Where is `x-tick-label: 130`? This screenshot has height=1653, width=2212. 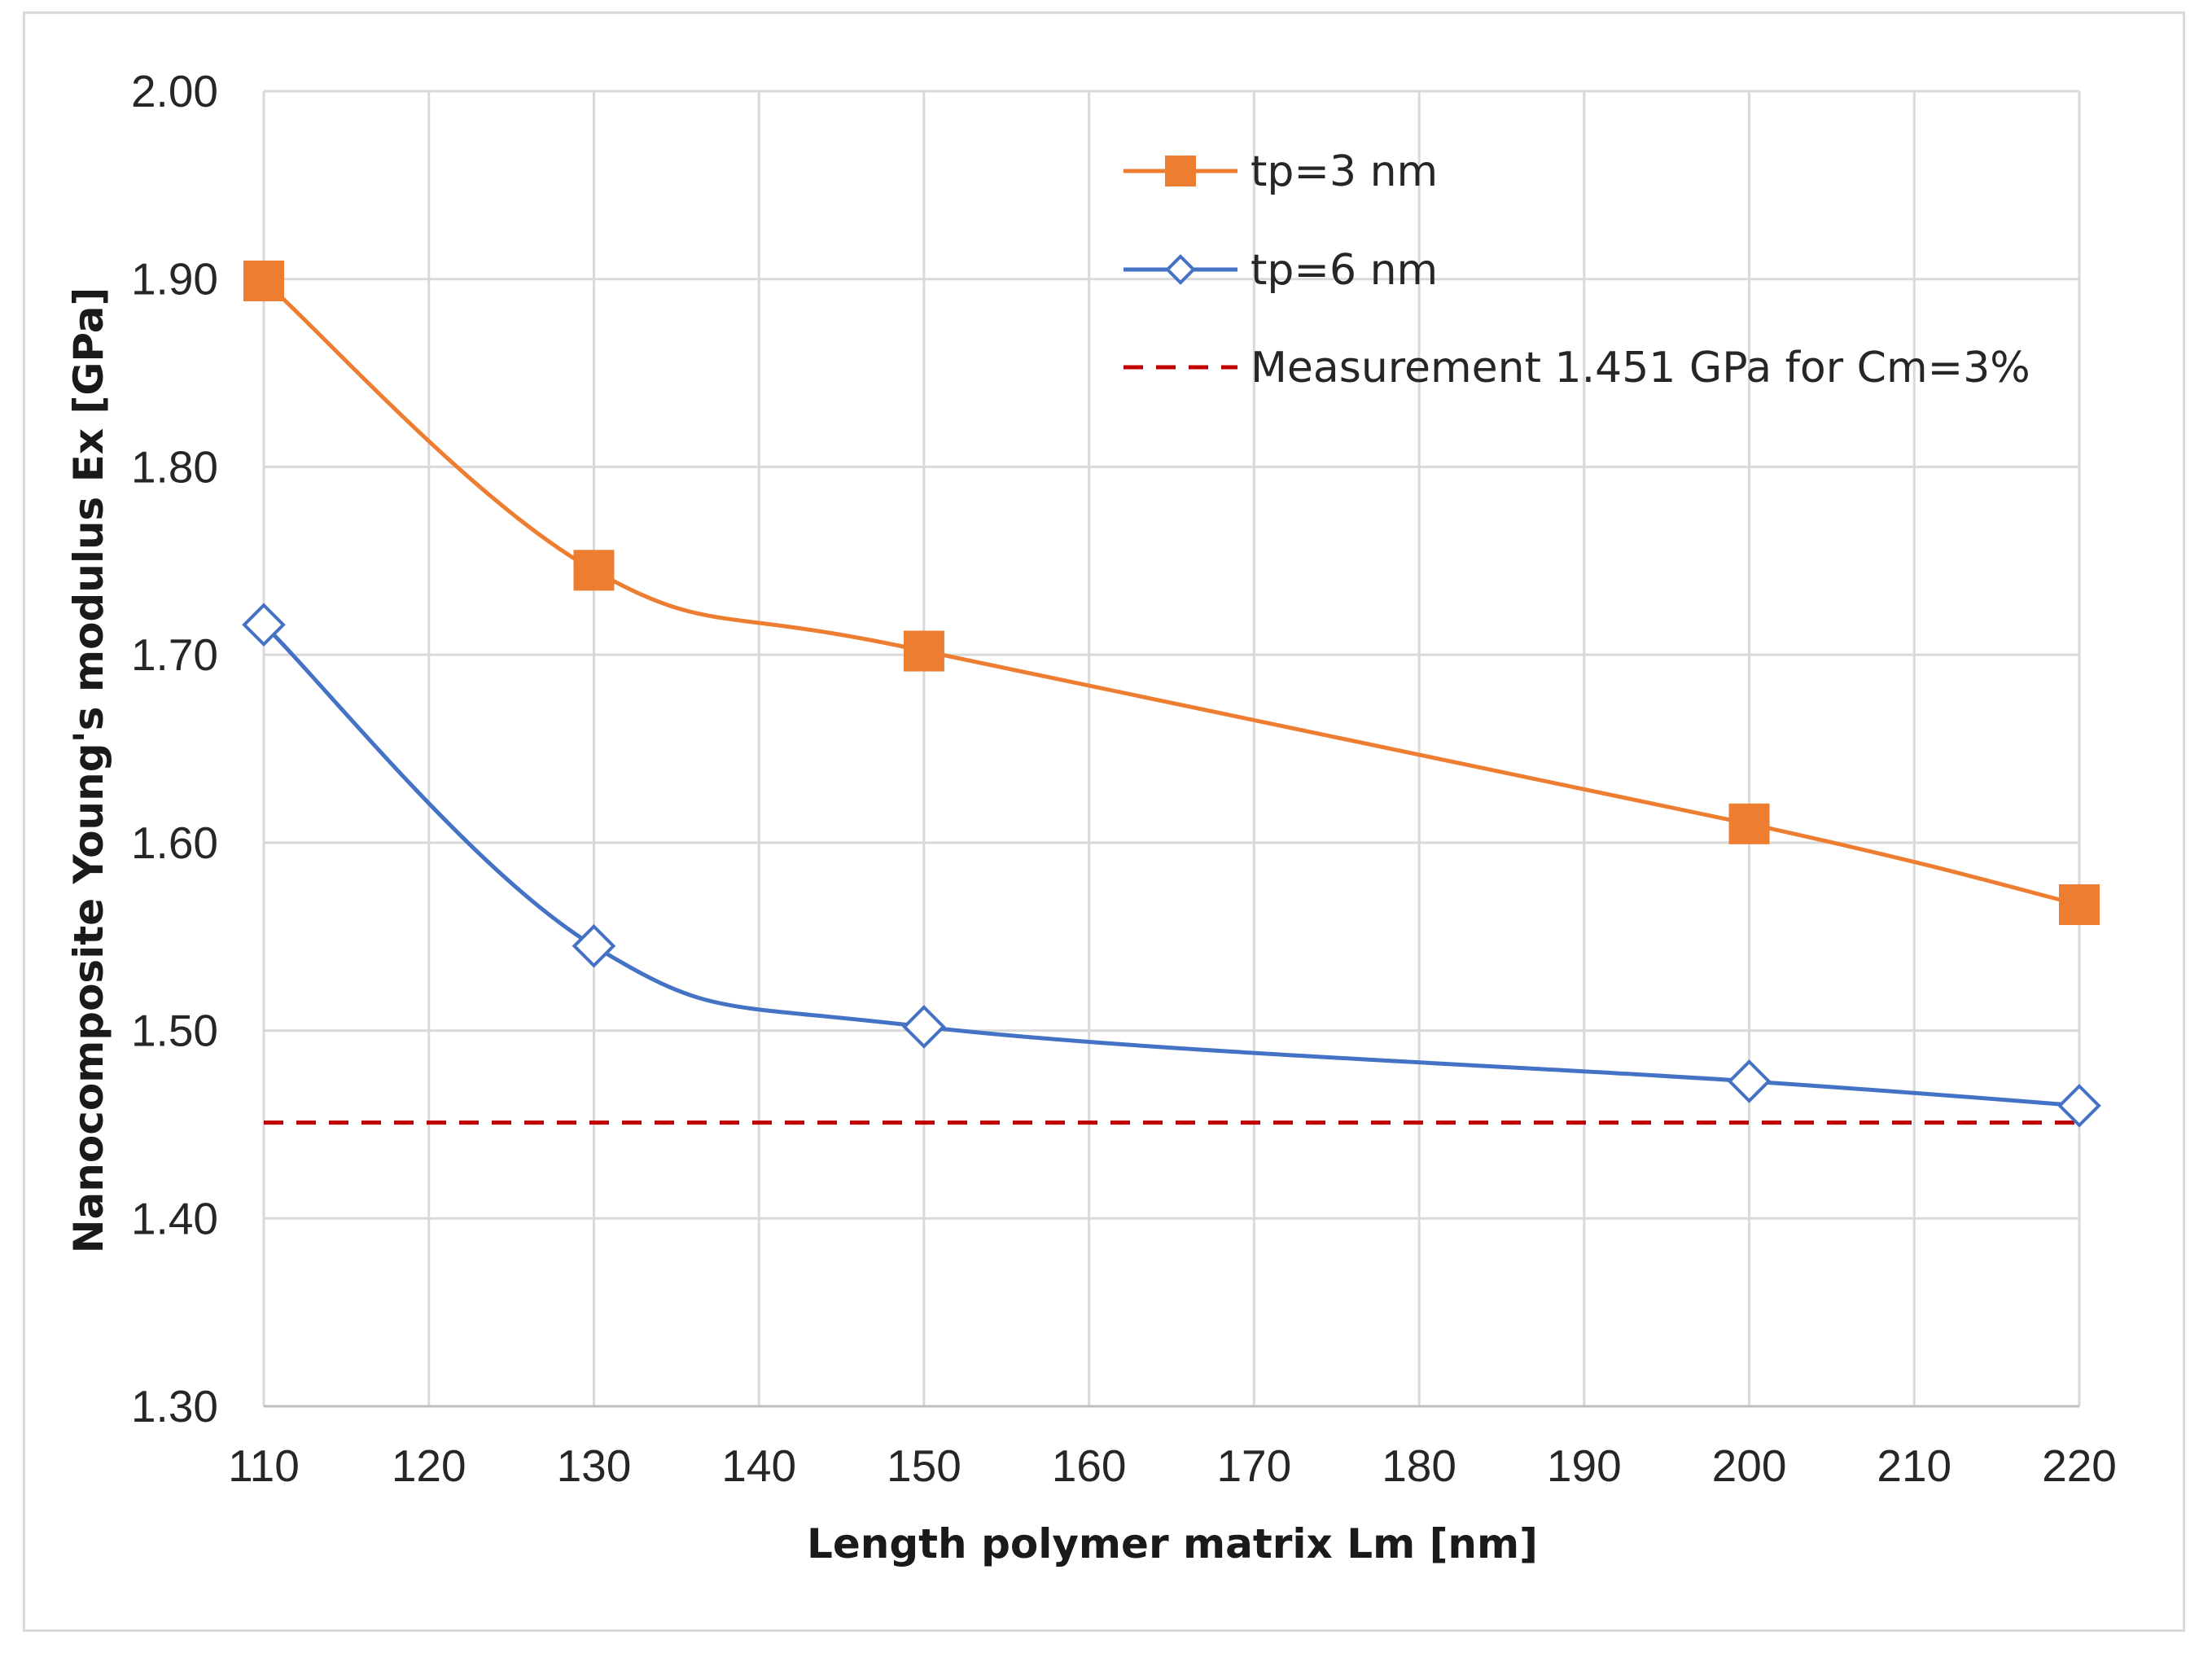 x-tick-label: 130 is located at coordinates (594, 1465).